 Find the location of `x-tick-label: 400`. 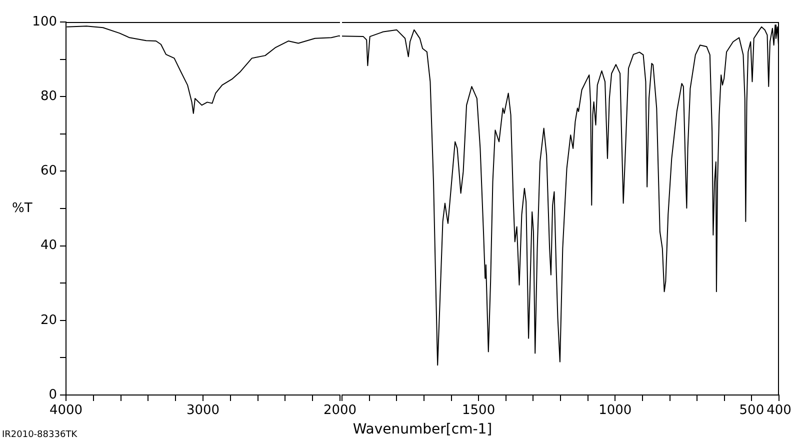

x-tick-label: 400 is located at coordinates (779, 410).